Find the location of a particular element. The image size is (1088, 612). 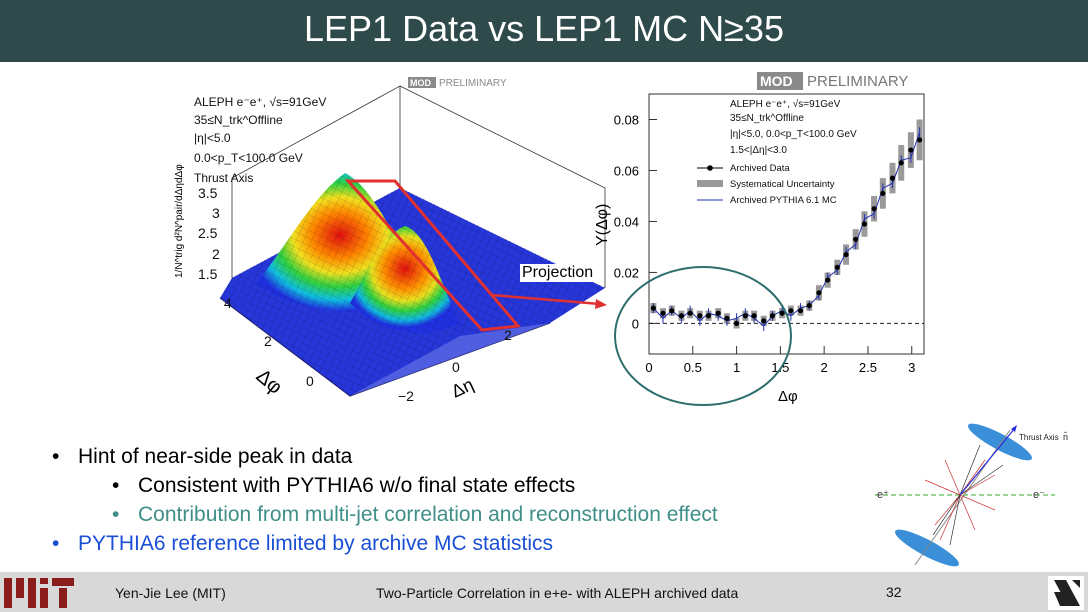

projection-badge: MOD PRELIMINARY is located at coordinates (832, 81).